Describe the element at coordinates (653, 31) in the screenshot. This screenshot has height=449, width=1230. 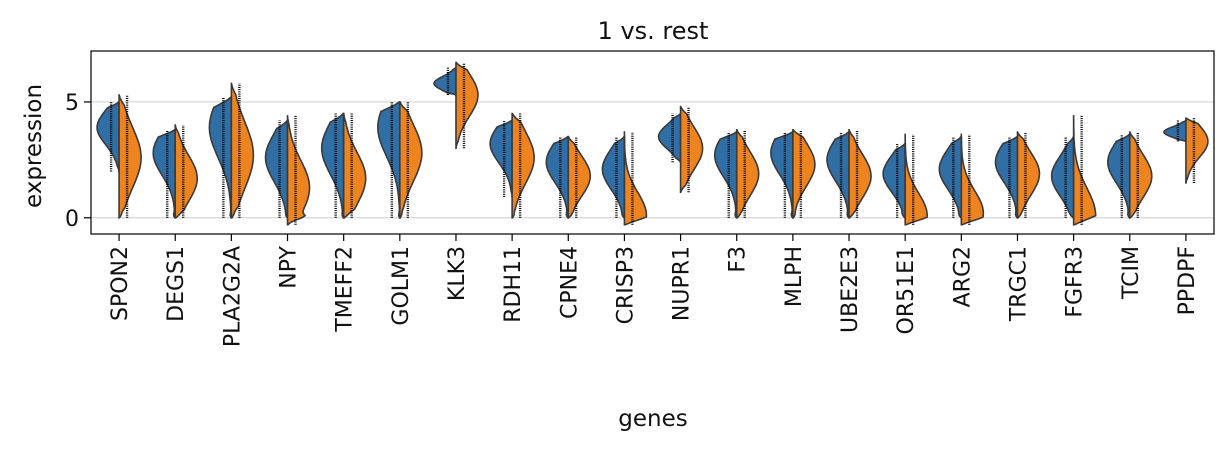
I see `chart-title: 1 vs. rest` at that location.